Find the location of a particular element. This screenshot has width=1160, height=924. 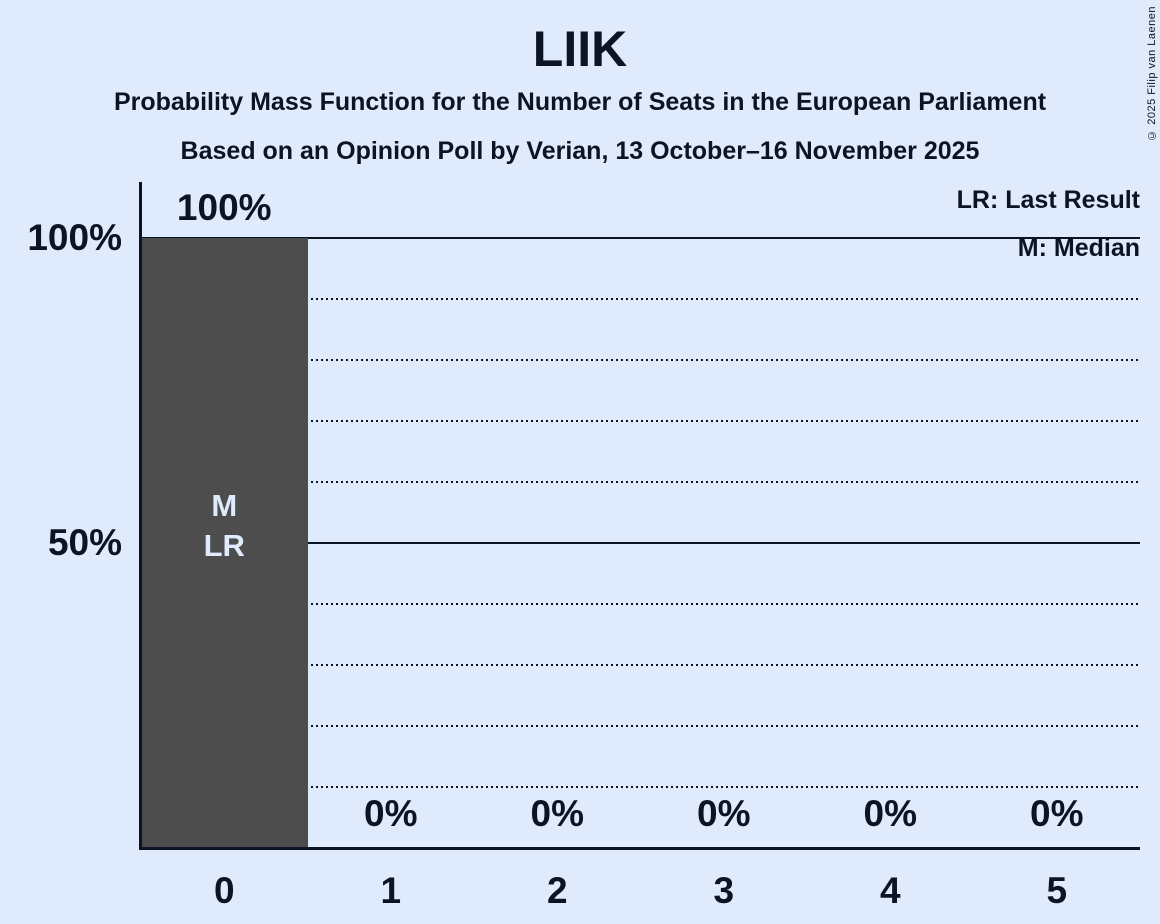

x-tick-label-2: 2 is located at coordinates (557, 890).